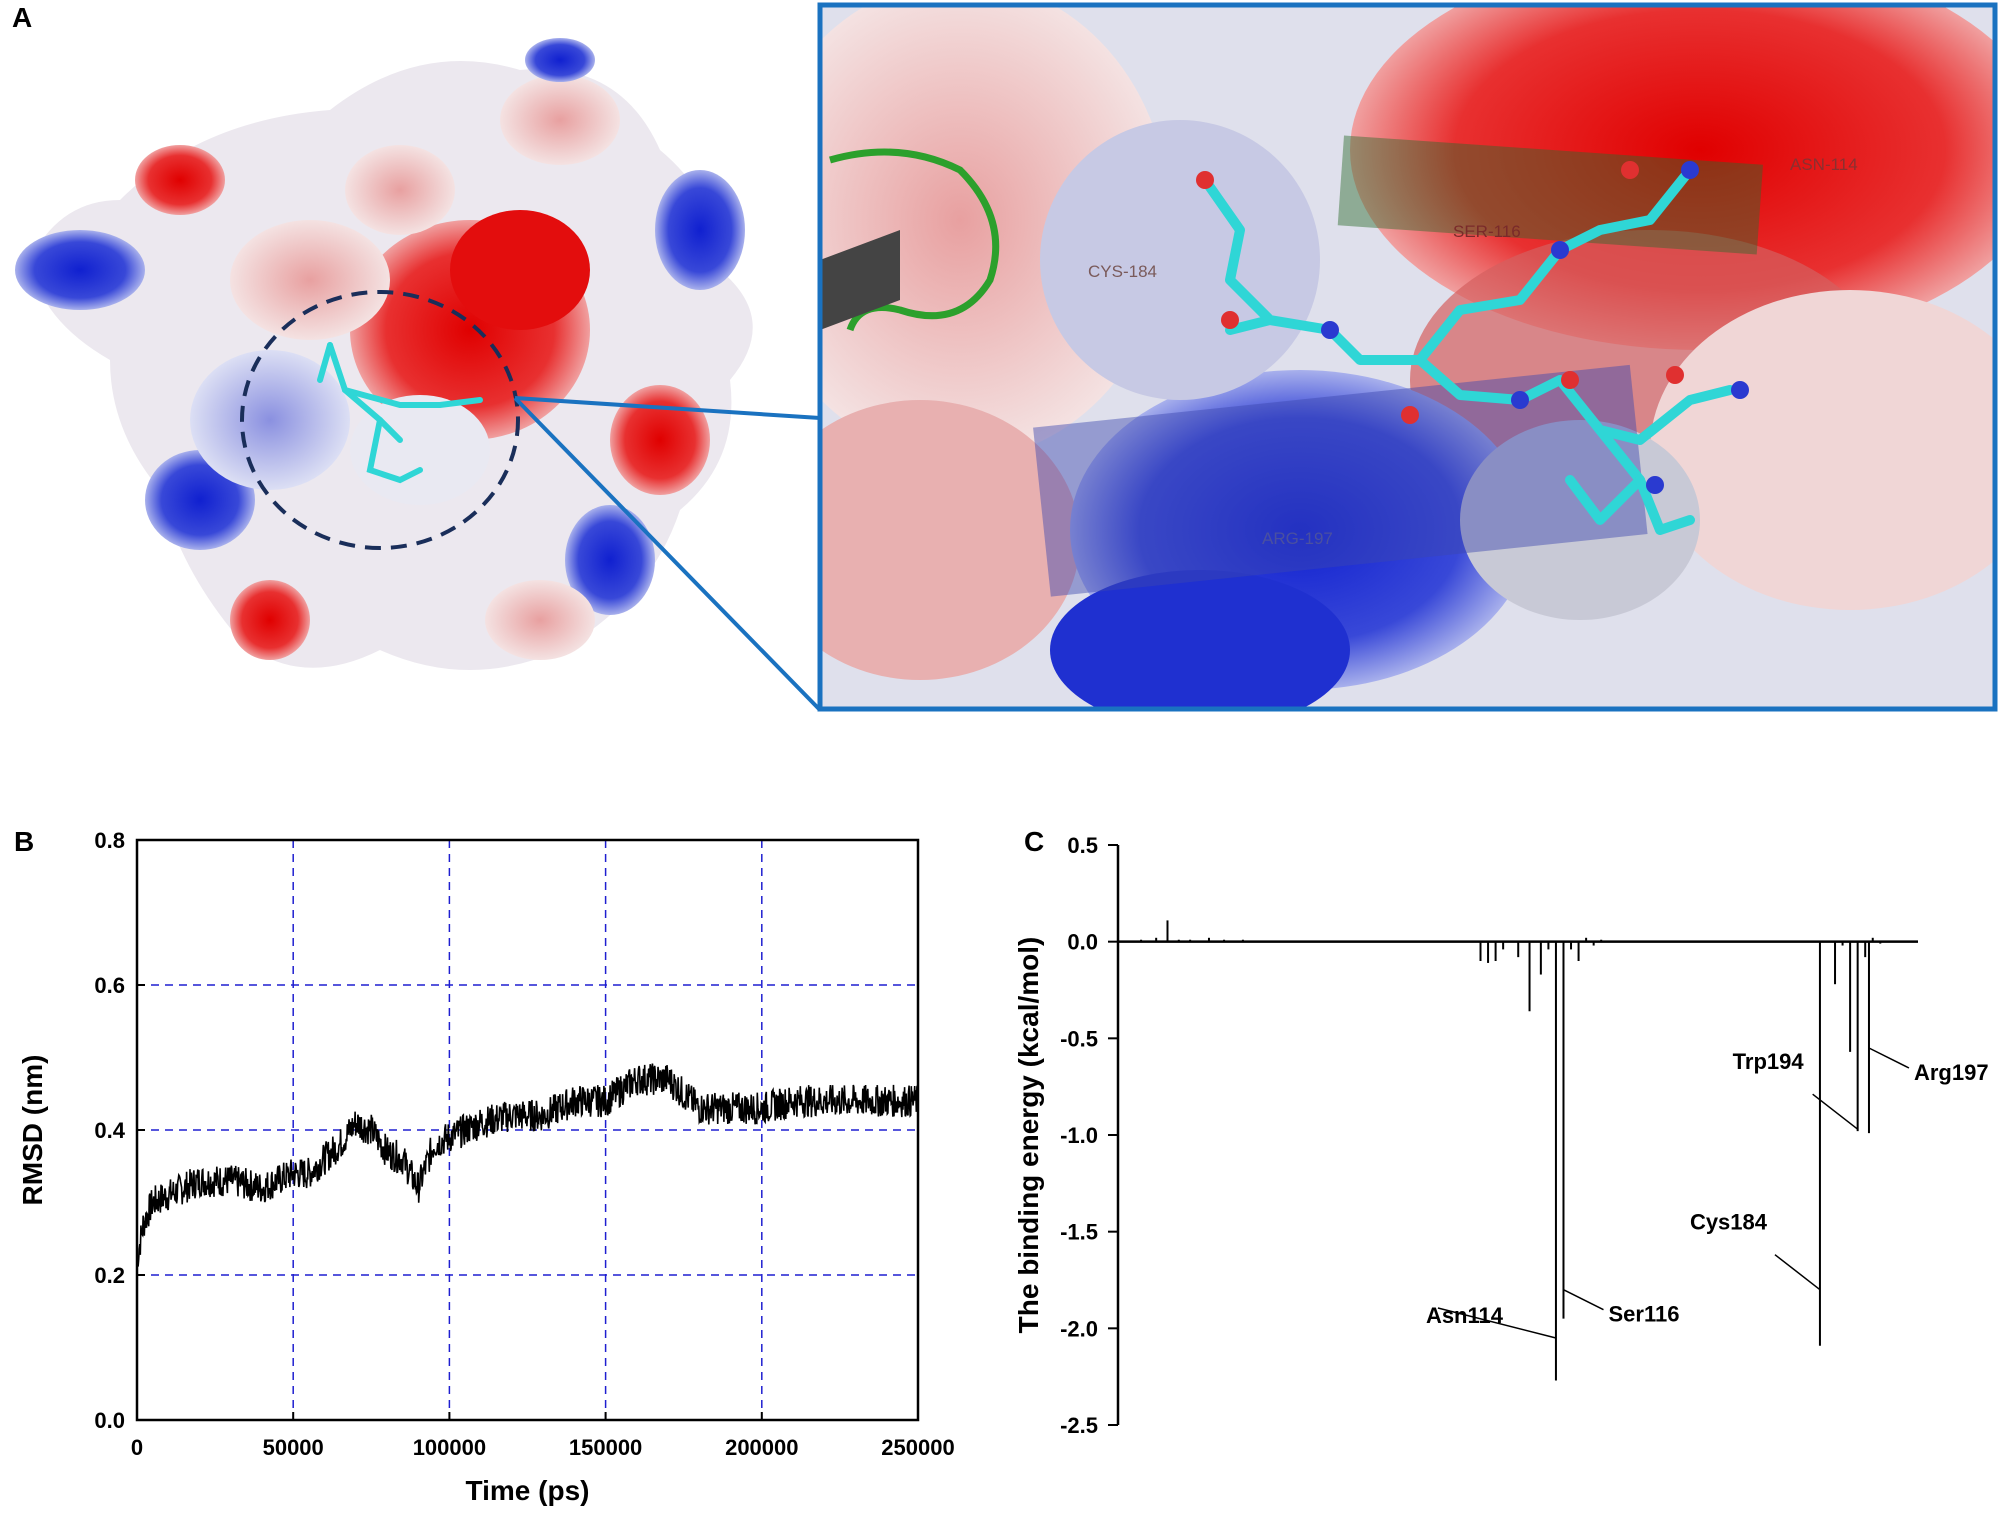 The height and width of the screenshot is (1519, 2000). What do you see at coordinates (1122, 271) in the screenshot?
I see `residue-label-cys184: CYS-184` at bounding box center [1122, 271].